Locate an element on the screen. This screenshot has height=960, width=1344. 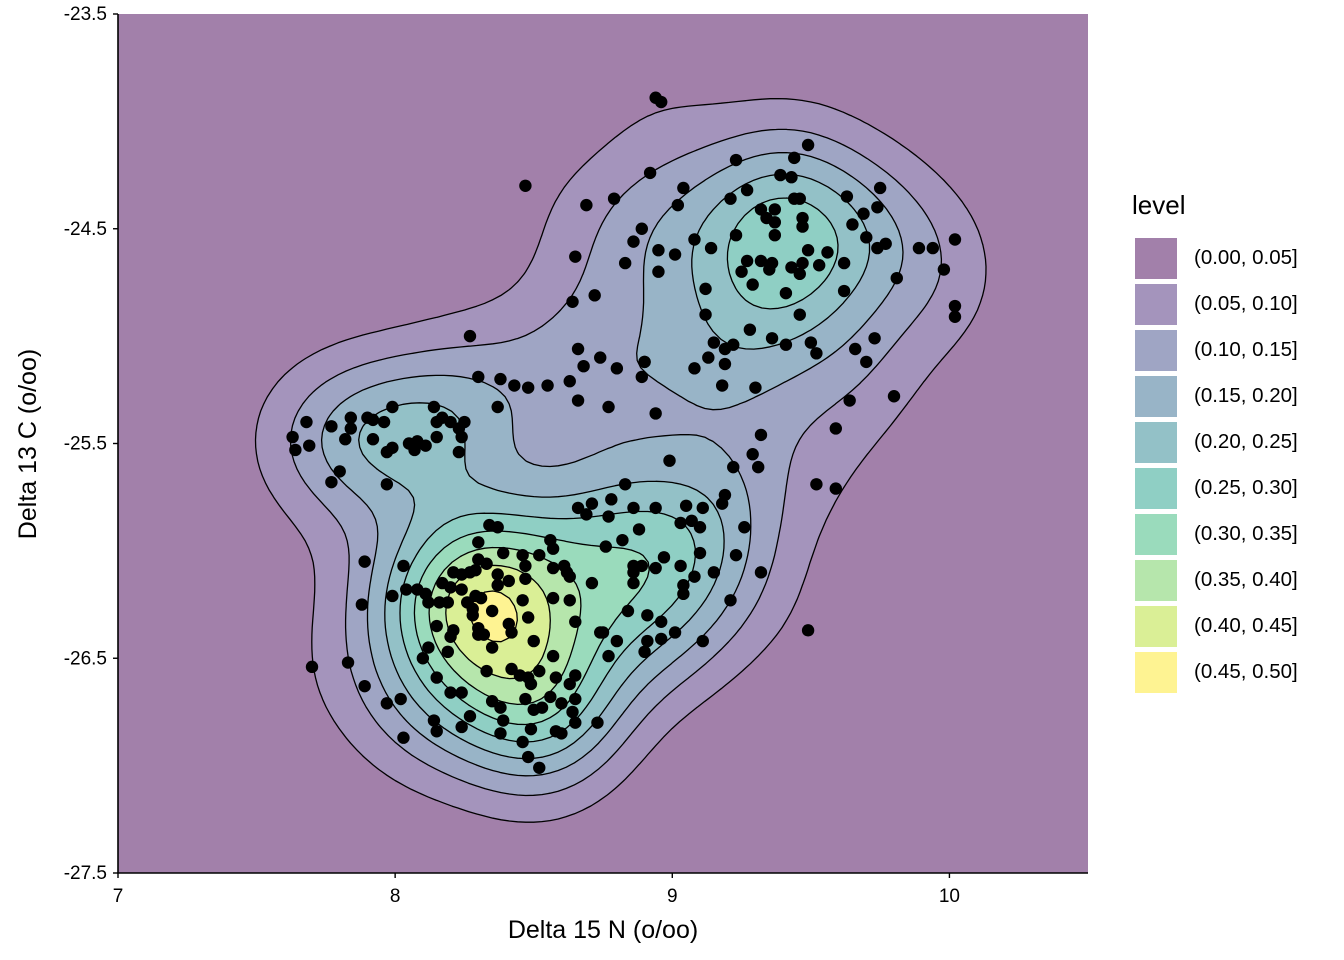
contour-line-0.30 is located at coordinates (531, 628).